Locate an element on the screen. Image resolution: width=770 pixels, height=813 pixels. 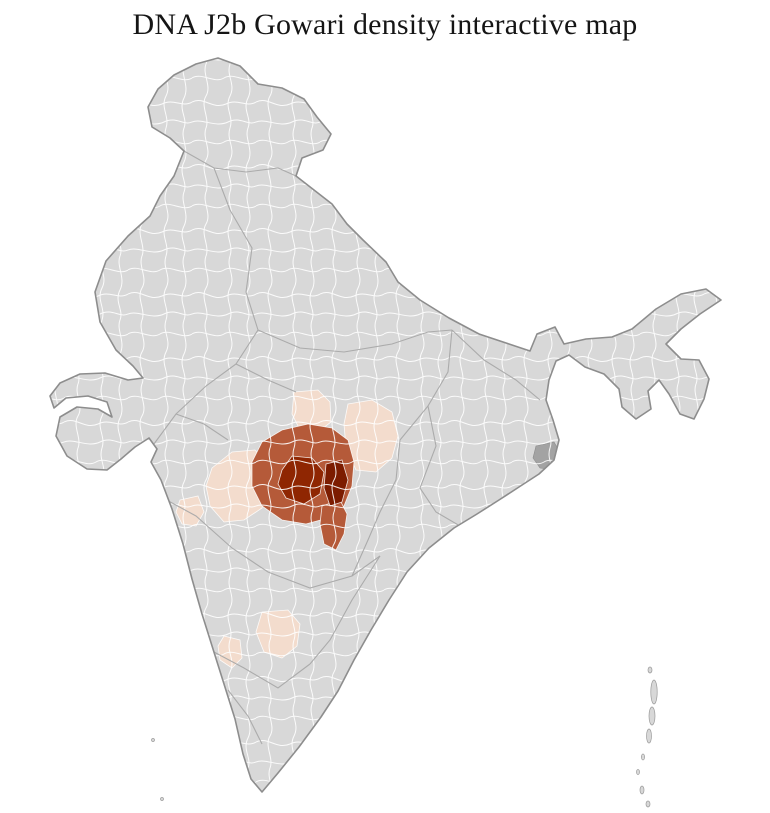
page-title: DNA J2b Gowari density interactive map is located at coordinates (385, 24).